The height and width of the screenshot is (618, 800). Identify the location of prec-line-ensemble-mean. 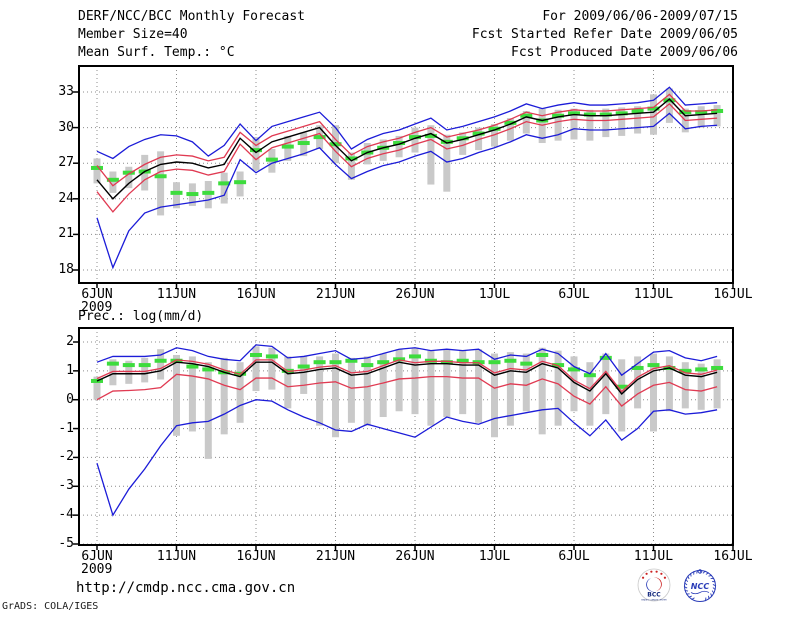
(407, 378).